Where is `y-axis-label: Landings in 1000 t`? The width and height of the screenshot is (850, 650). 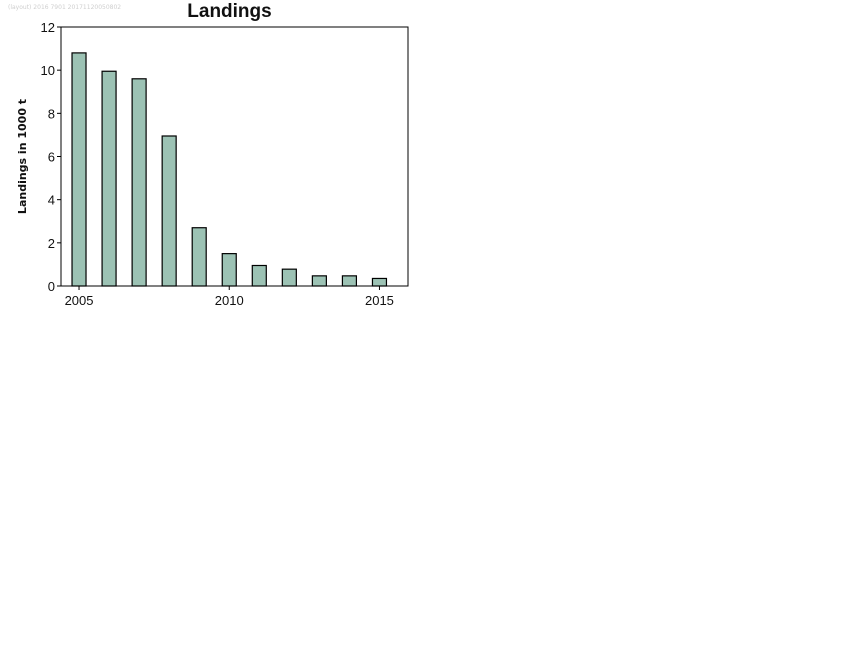 y-axis-label: Landings in 1000 t is located at coordinates (22, 156).